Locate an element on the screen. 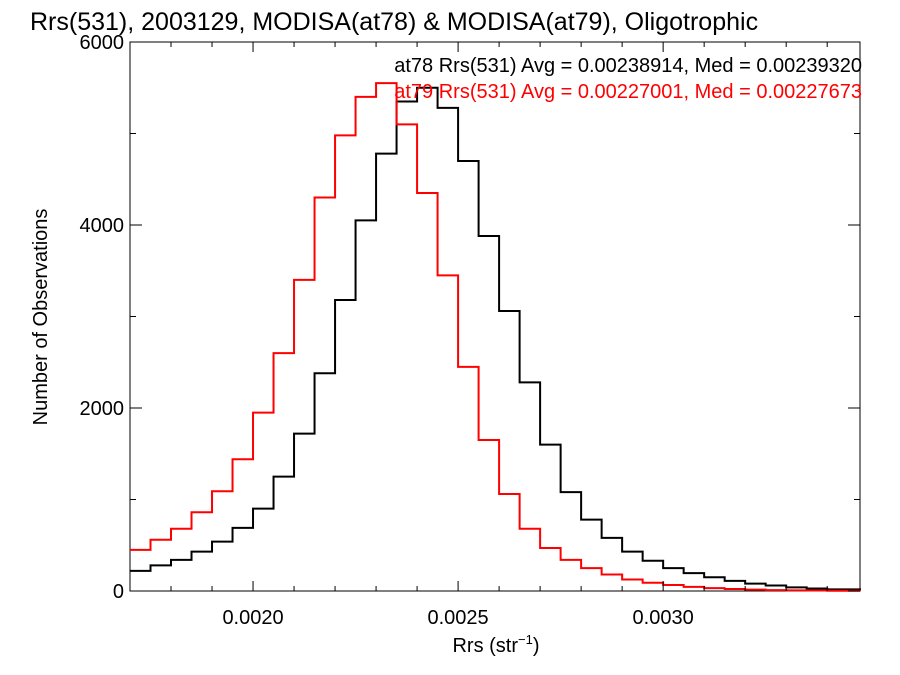 The width and height of the screenshot is (900, 675). x-axis-label-main: Rrs (str is located at coordinates (485, 646).